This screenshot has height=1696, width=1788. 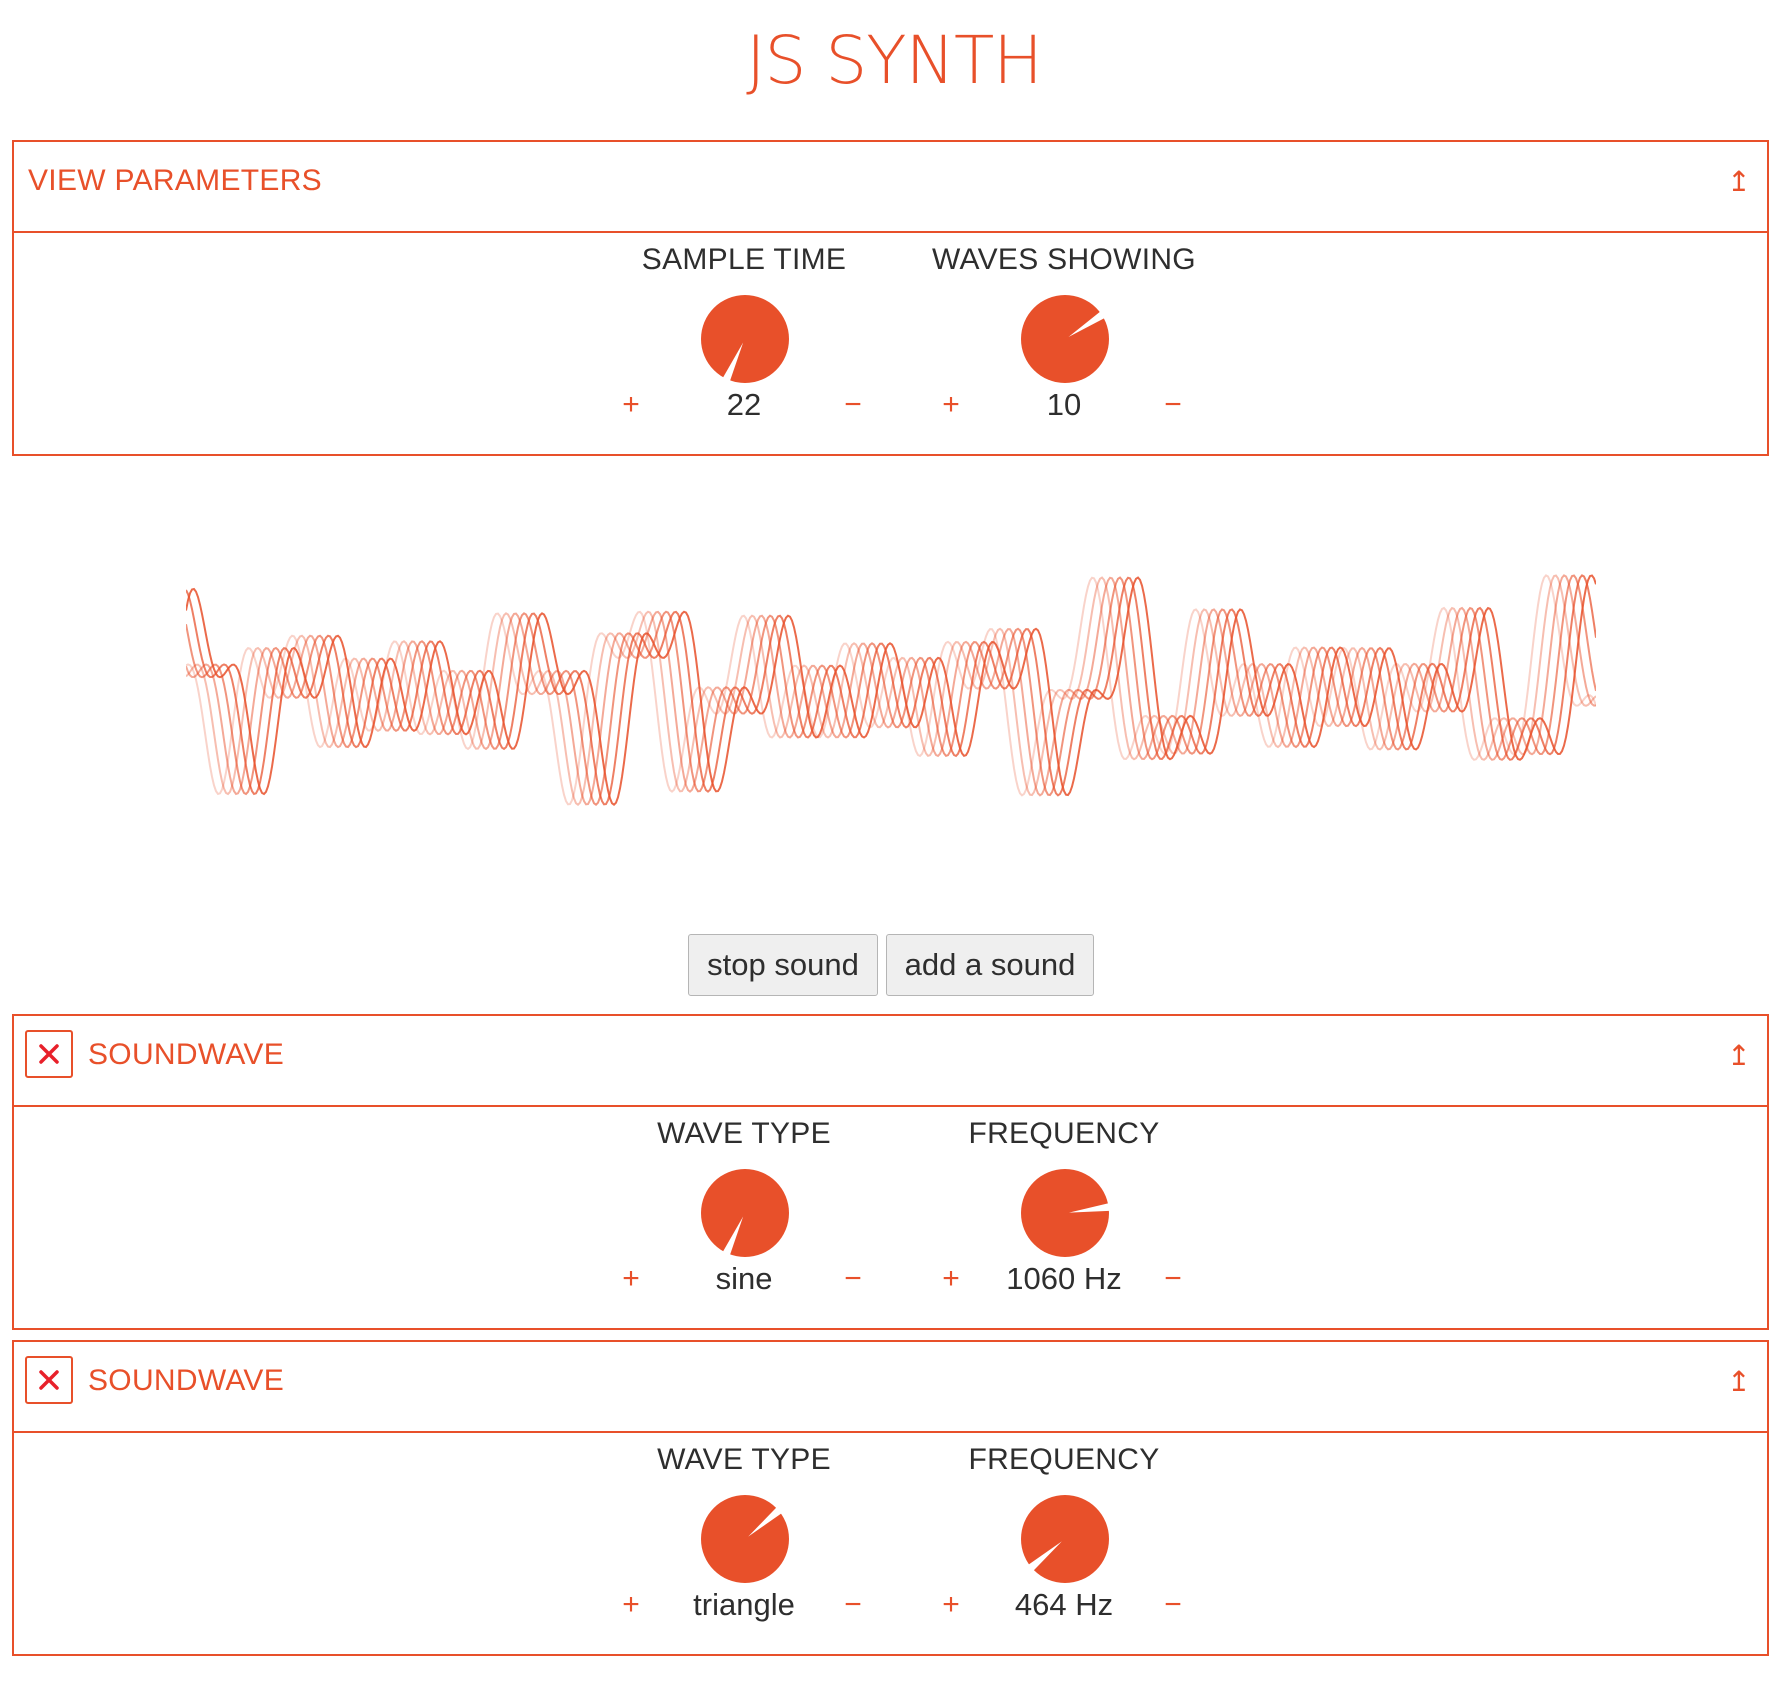 What do you see at coordinates (783, 965) in the screenshot?
I see `stop-sound-button: stop sound` at bounding box center [783, 965].